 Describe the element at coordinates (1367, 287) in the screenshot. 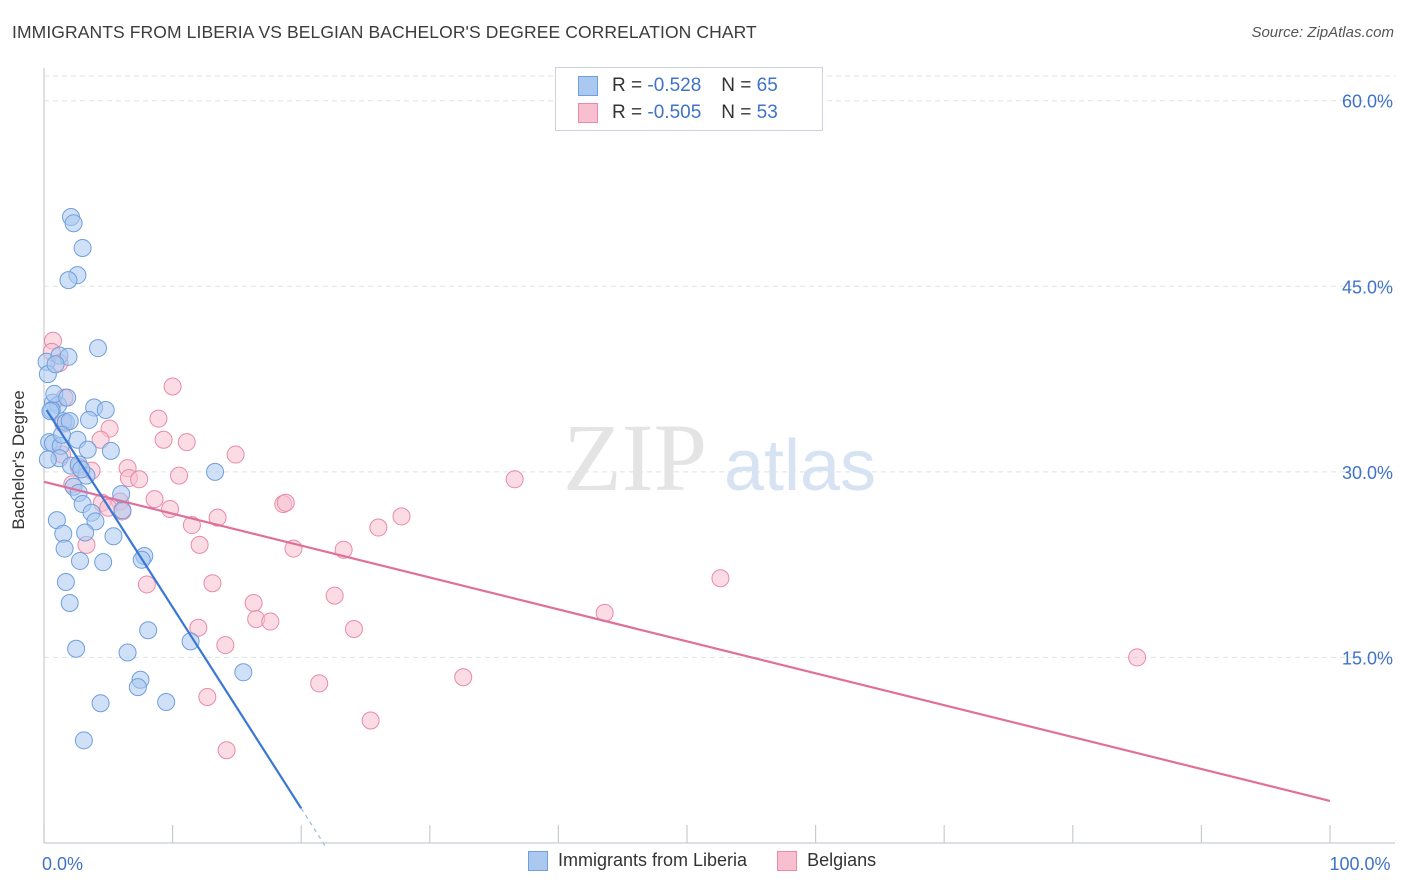

I see `y-tick-label: 45.0%` at that location.